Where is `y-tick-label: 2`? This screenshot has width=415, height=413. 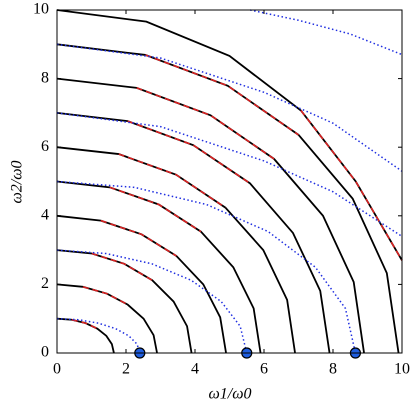 y-tick-label: 2 is located at coordinates (45, 283).